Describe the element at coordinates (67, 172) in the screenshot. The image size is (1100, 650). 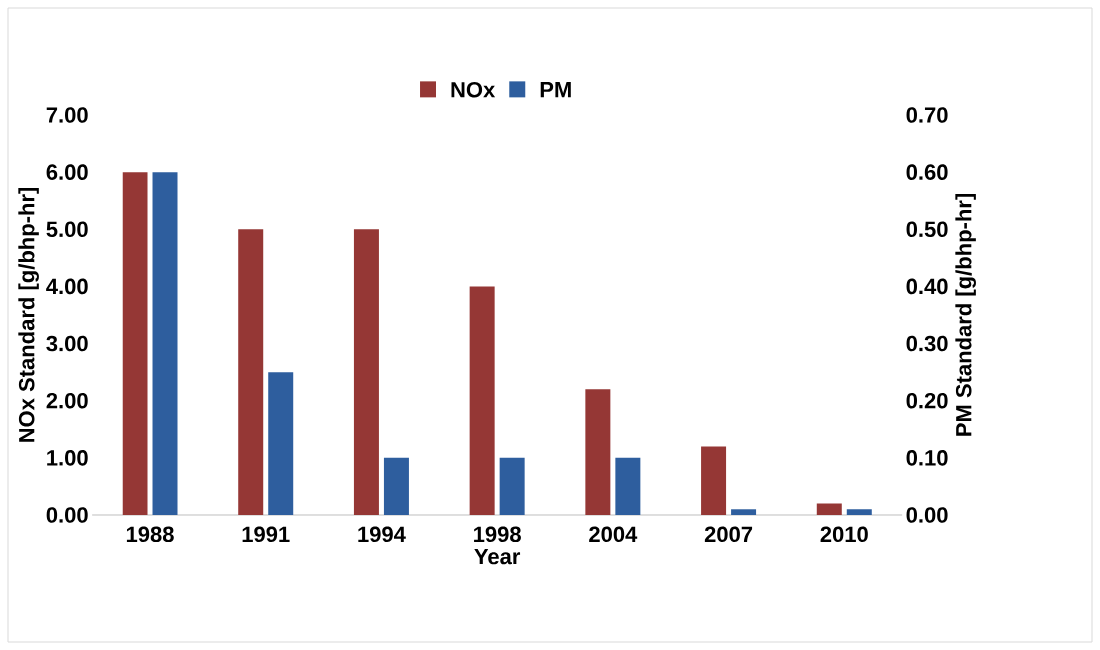
I see `y-tick-label: 6.00` at that location.